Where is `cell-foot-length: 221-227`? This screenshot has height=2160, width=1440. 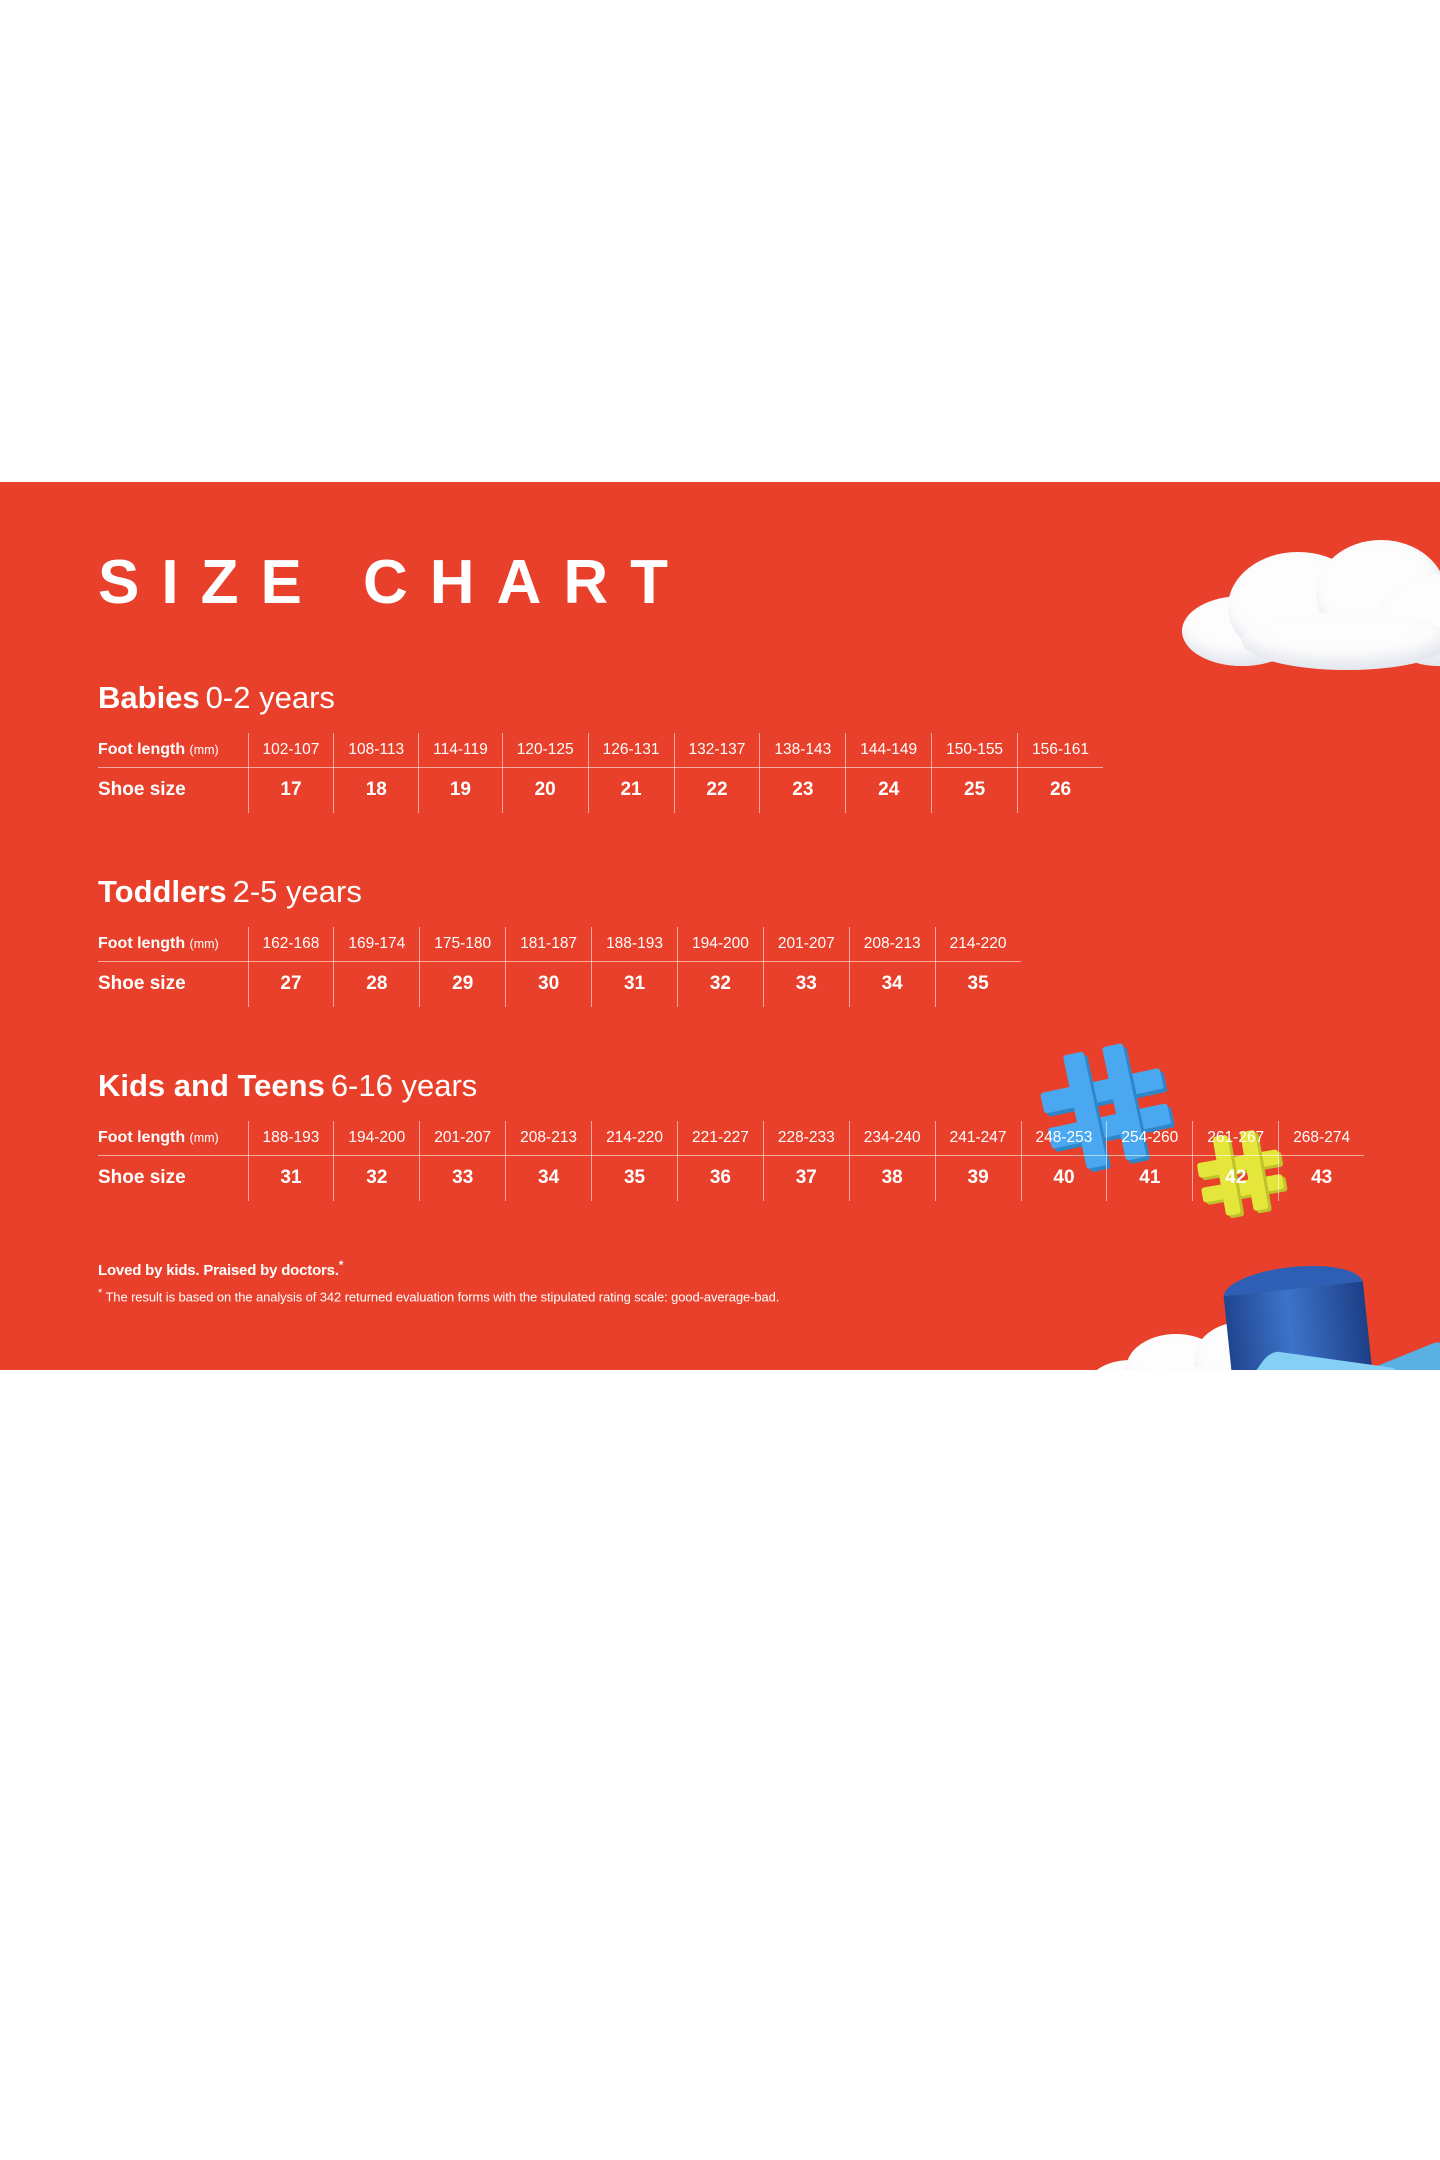 cell-foot-length: 221-227 is located at coordinates (720, 1138).